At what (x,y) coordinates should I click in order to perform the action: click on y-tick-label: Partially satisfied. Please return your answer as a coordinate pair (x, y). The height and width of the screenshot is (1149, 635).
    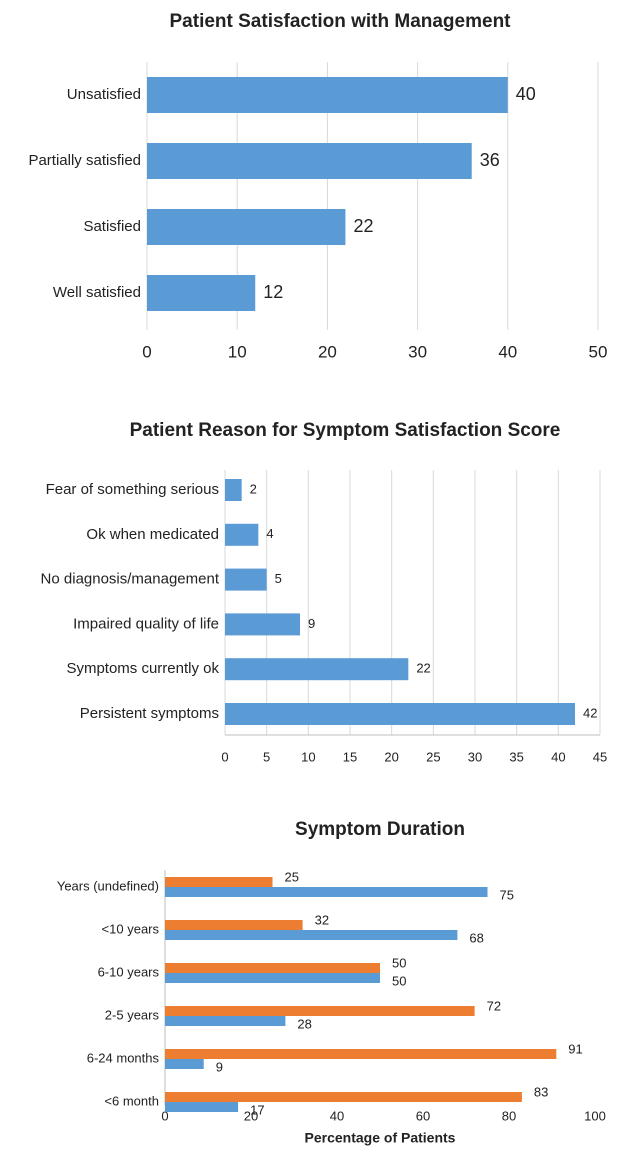
    Looking at the image, I should click on (84, 160).